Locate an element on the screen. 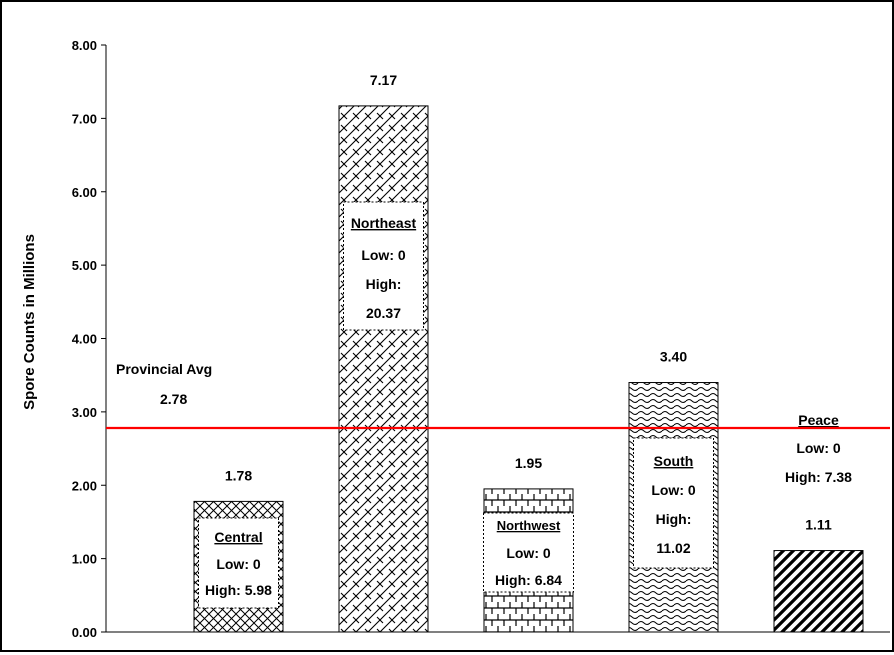 This screenshot has height=655, width=894. y-tick-label: 1.00 is located at coordinates (84, 559).